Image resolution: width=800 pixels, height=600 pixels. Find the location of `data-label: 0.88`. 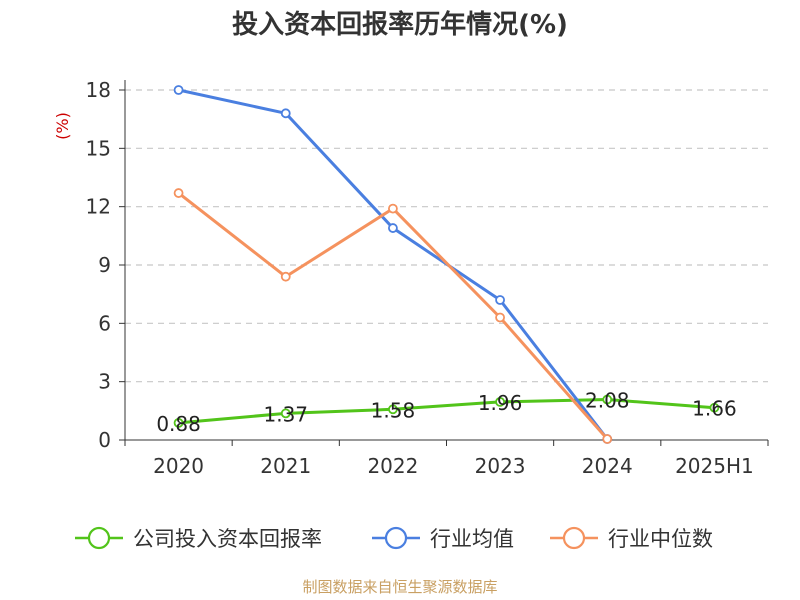

data-label: 0.88 is located at coordinates (178, 424).